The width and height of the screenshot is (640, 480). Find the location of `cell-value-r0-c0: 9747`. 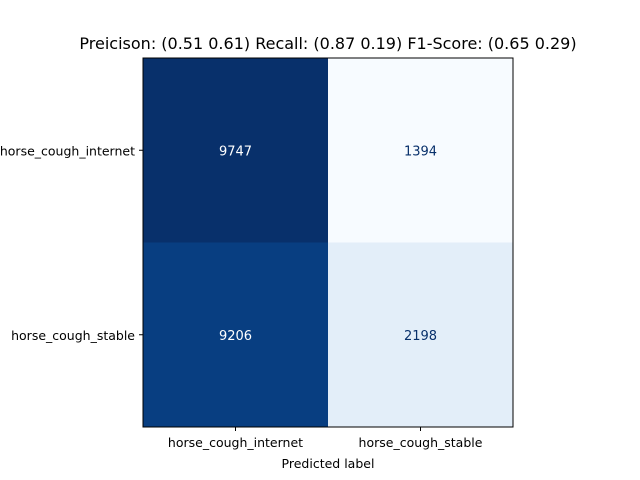

cell-value-r0-c0: 9747 is located at coordinates (235, 151).